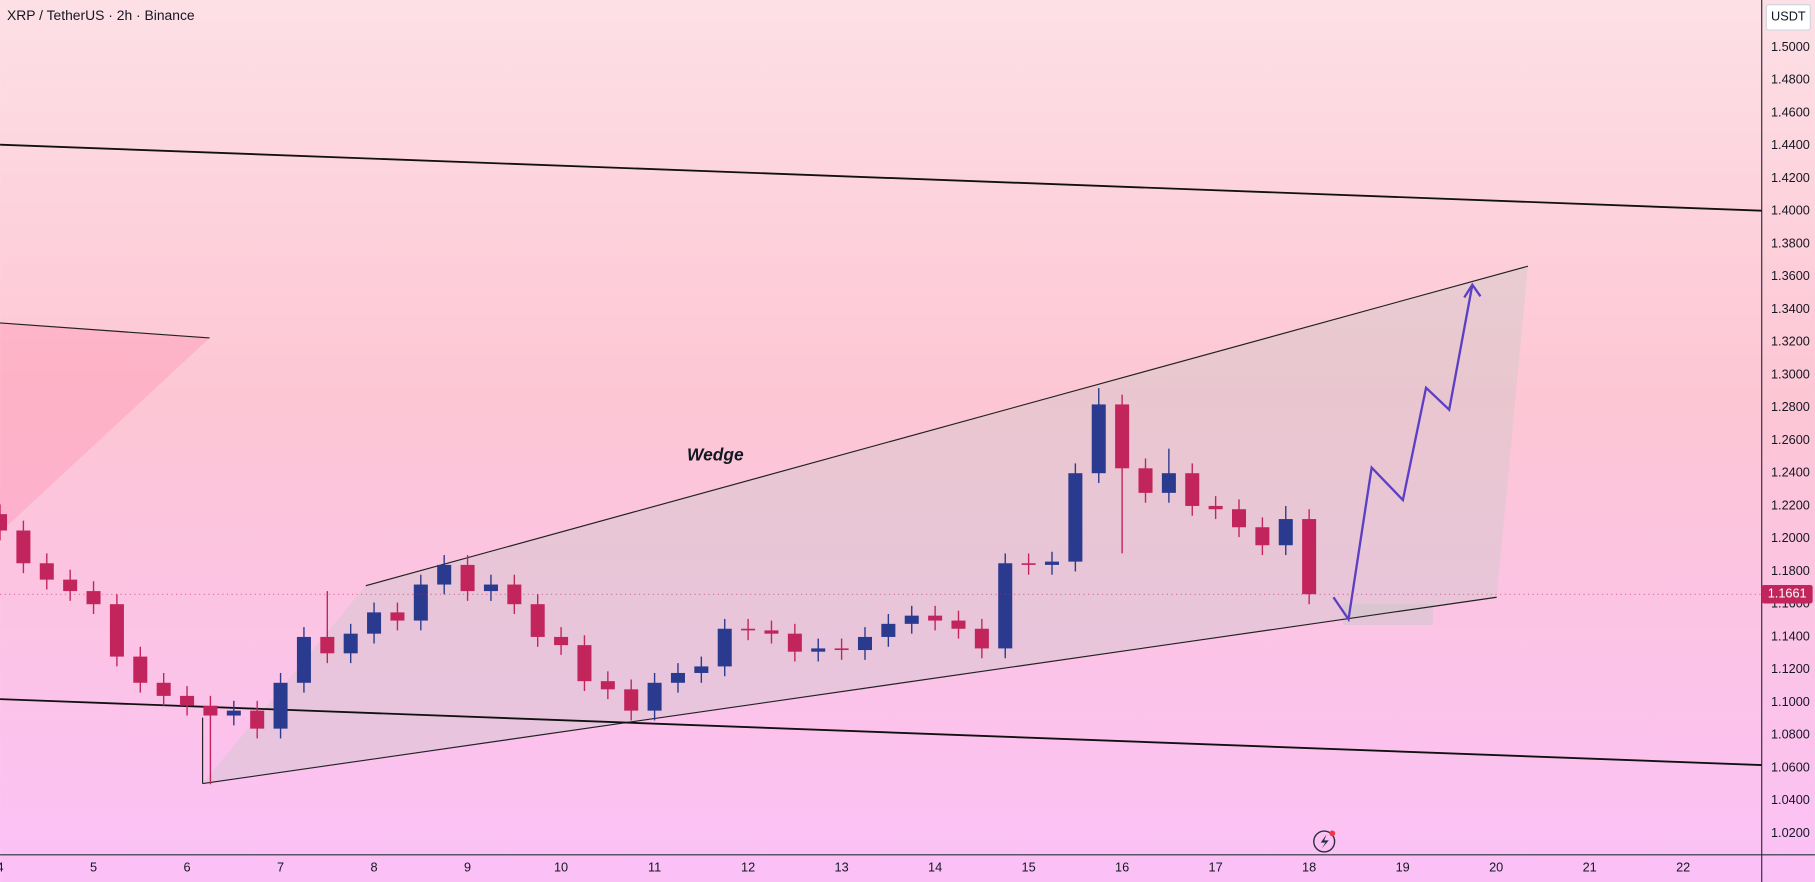 Image resolution: width=1815 pixels, height=882 pixels. I want to click on x-tick-label: 16, so click(1122, 866).